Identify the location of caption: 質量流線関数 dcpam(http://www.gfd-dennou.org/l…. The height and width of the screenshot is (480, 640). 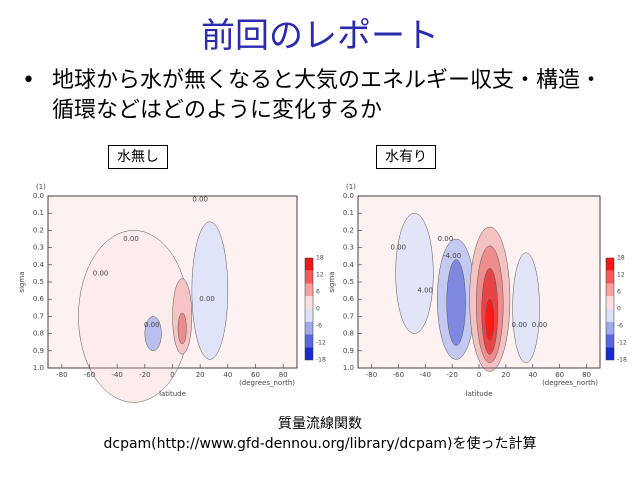
(320, 434).